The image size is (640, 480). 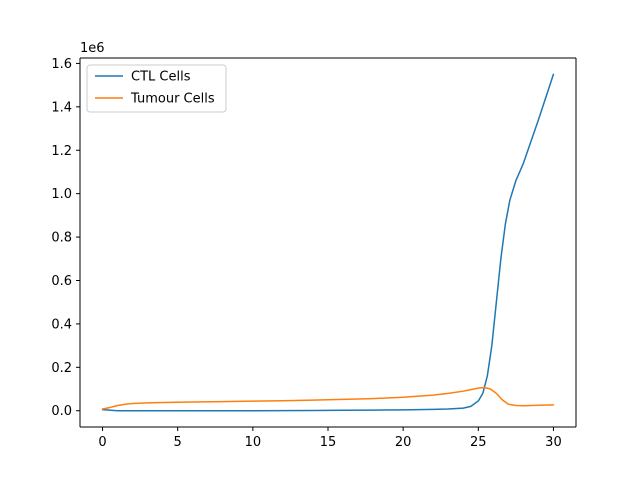 I want to click on x-tick-label: 25, so click(x=478, y=442).